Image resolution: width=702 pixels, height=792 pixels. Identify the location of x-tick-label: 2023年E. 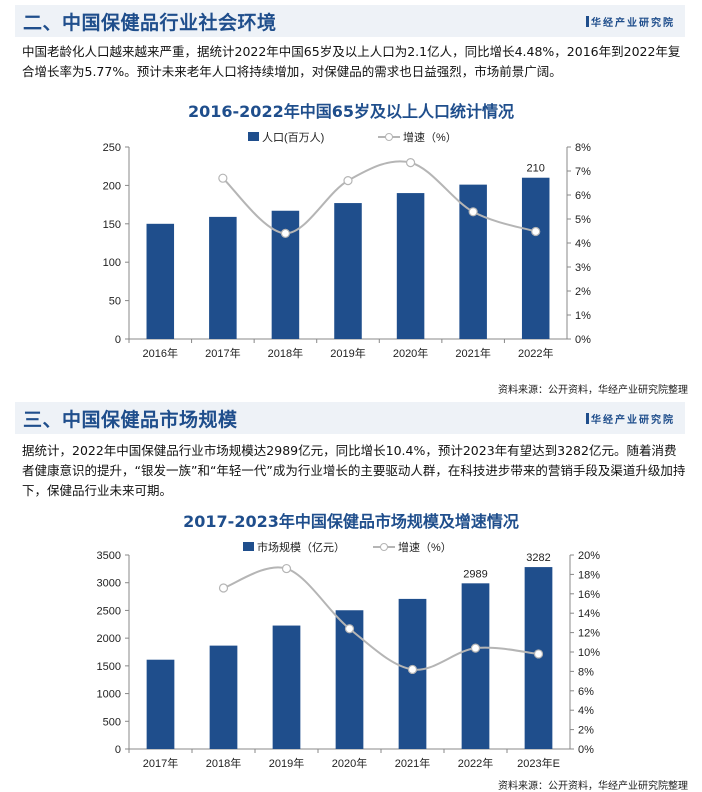
(538, 763).